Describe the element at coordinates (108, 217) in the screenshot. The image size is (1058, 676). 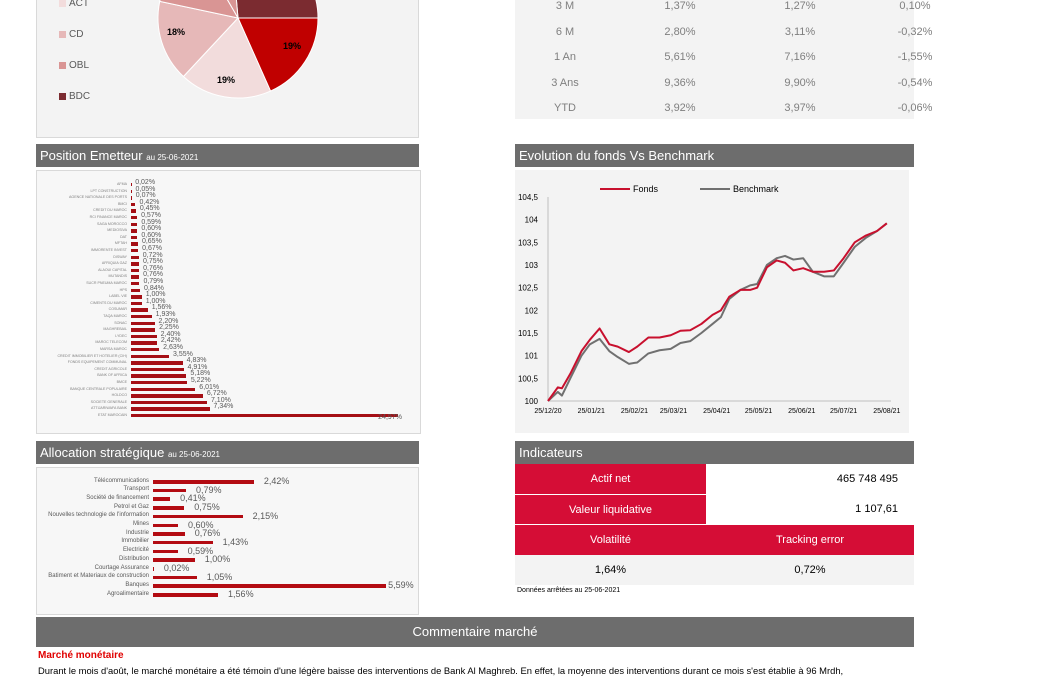
I see `issuer-label: RCI FINANCE MAROC` at that location.